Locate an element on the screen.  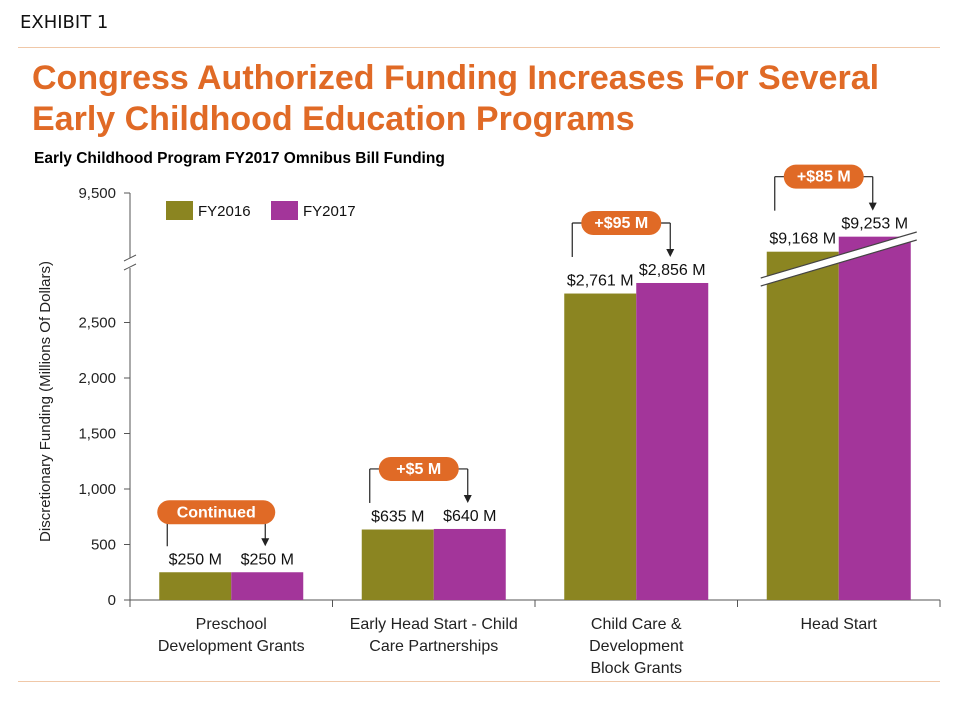
change-pill-label: +$85 M is located at coordinates (824, 177).